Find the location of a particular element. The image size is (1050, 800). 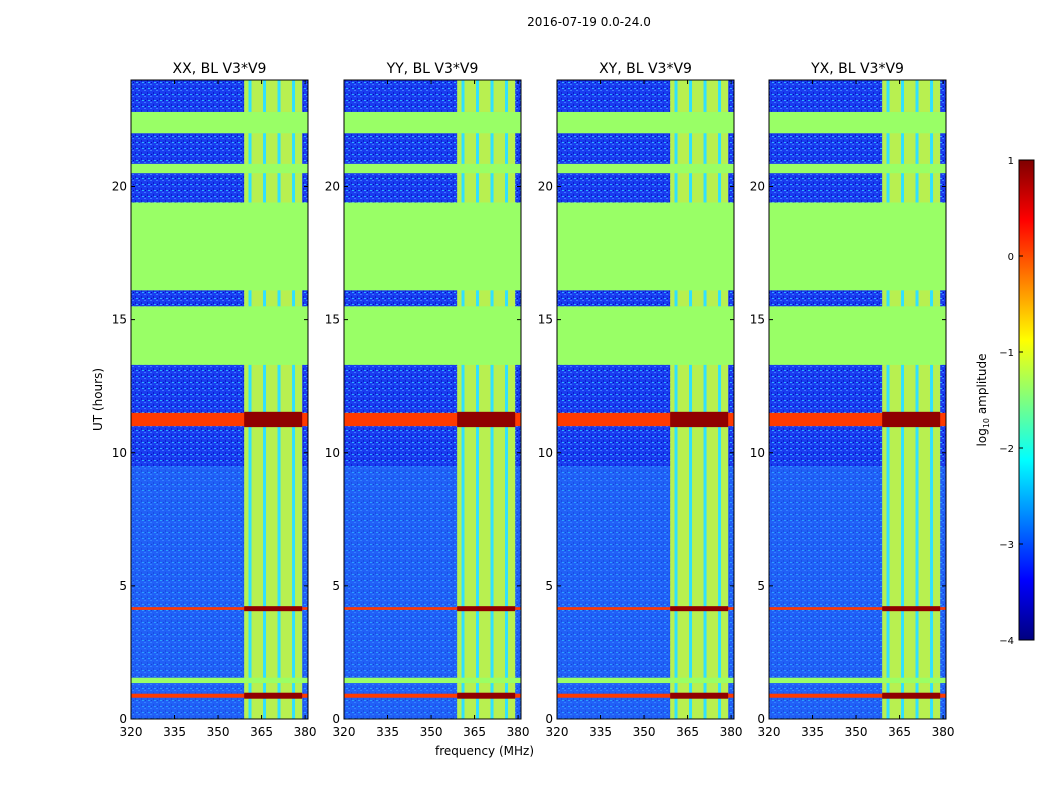

colorbar-tick-label: −1 is located at coordinates (1006, 353).